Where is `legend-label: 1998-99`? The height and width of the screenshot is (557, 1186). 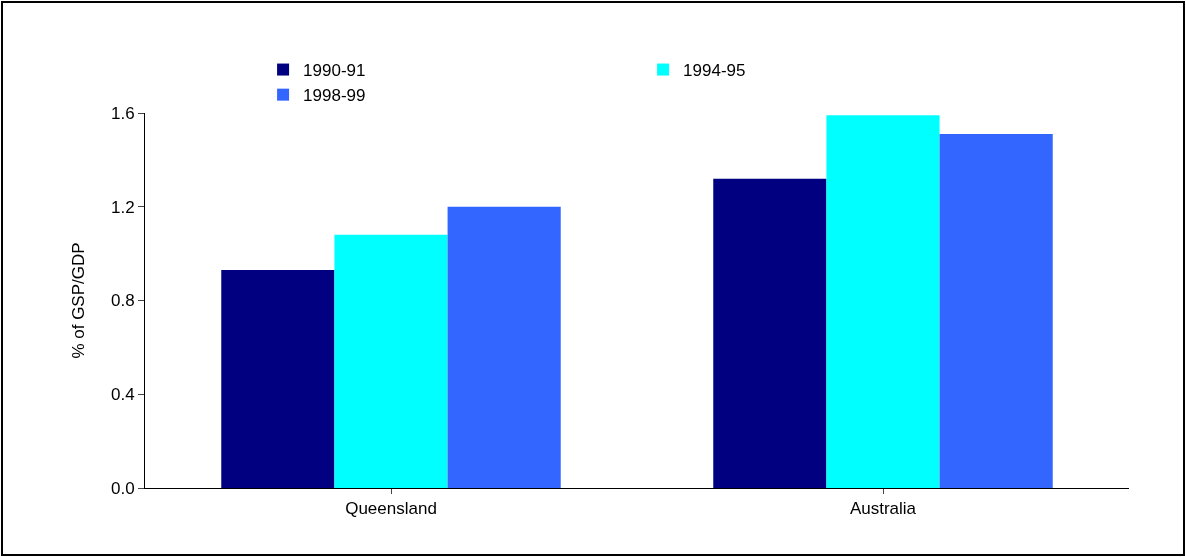
legend-label: 1998-99 is located at coordinates (334, 96).